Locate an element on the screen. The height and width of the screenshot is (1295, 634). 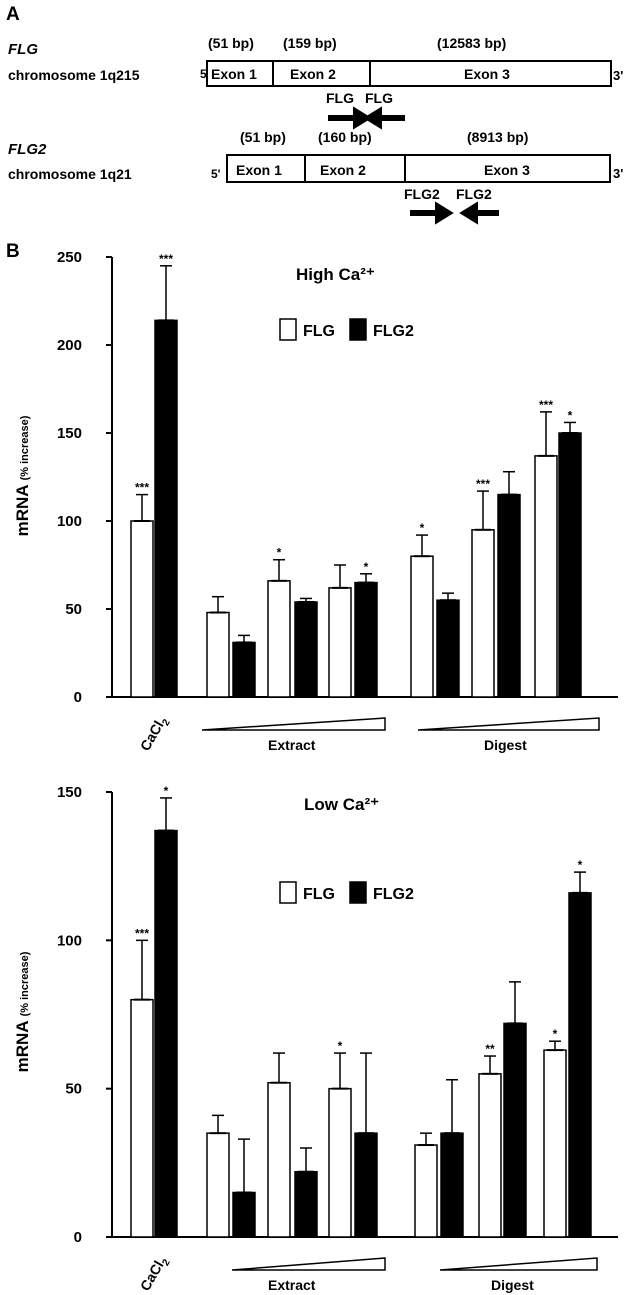
panel-b-label: B is located at coordinates (13, 251).